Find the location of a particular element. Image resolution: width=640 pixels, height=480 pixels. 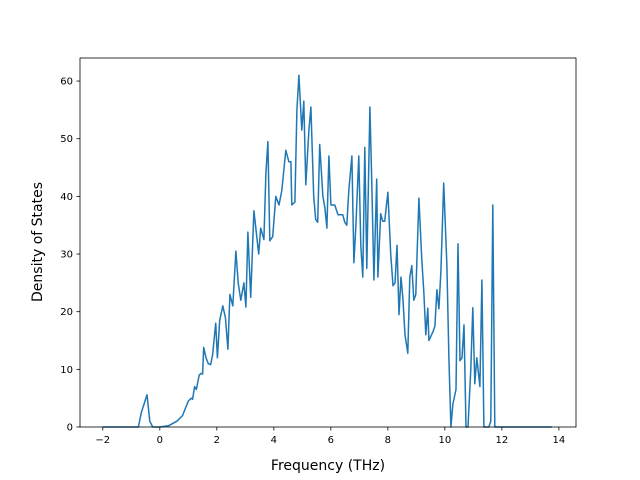

y-tick-label: 30 is located at coordinates (66, 255).